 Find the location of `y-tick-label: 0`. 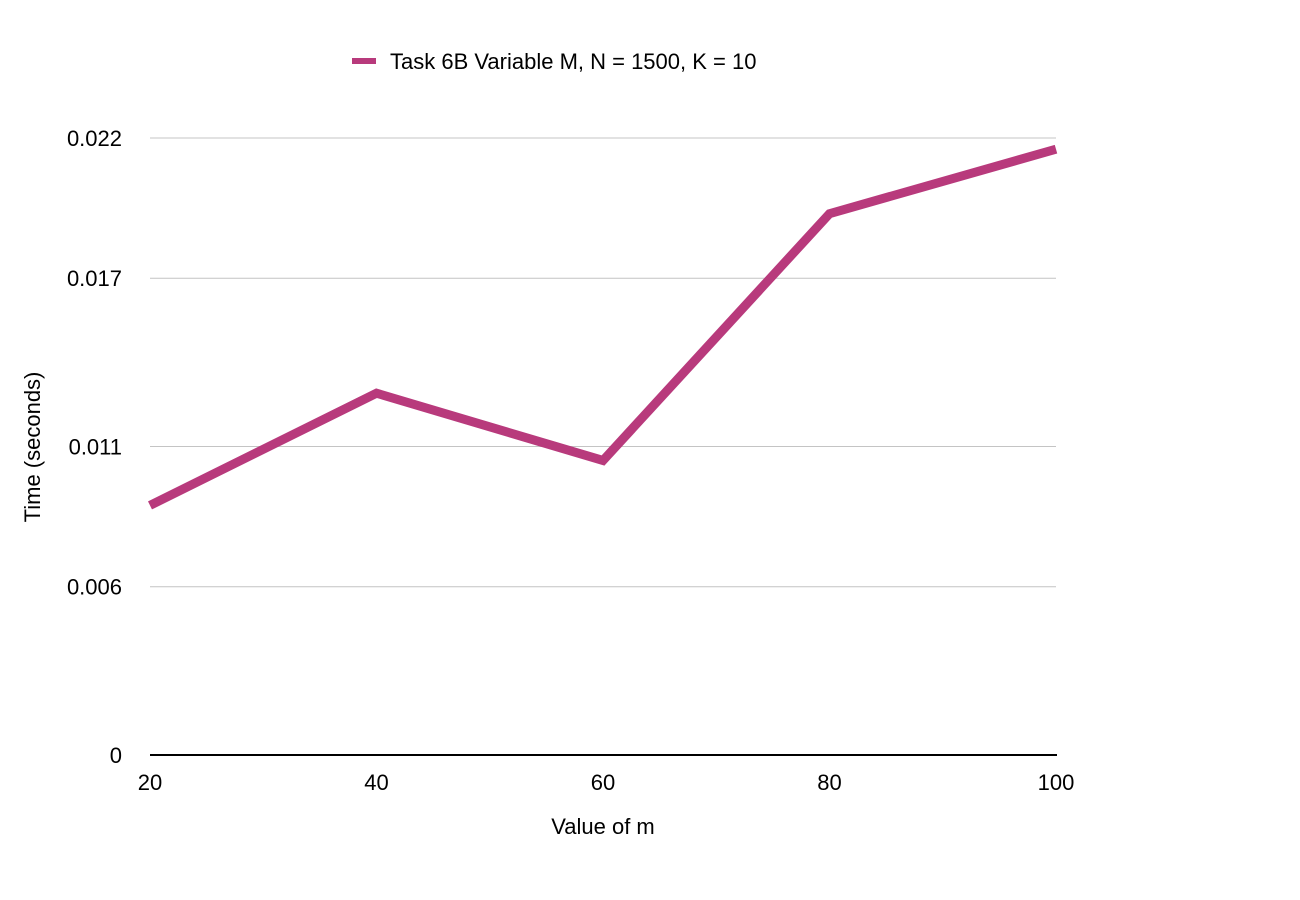

y-tick-label: 0 is located at coordinates (116, 755).